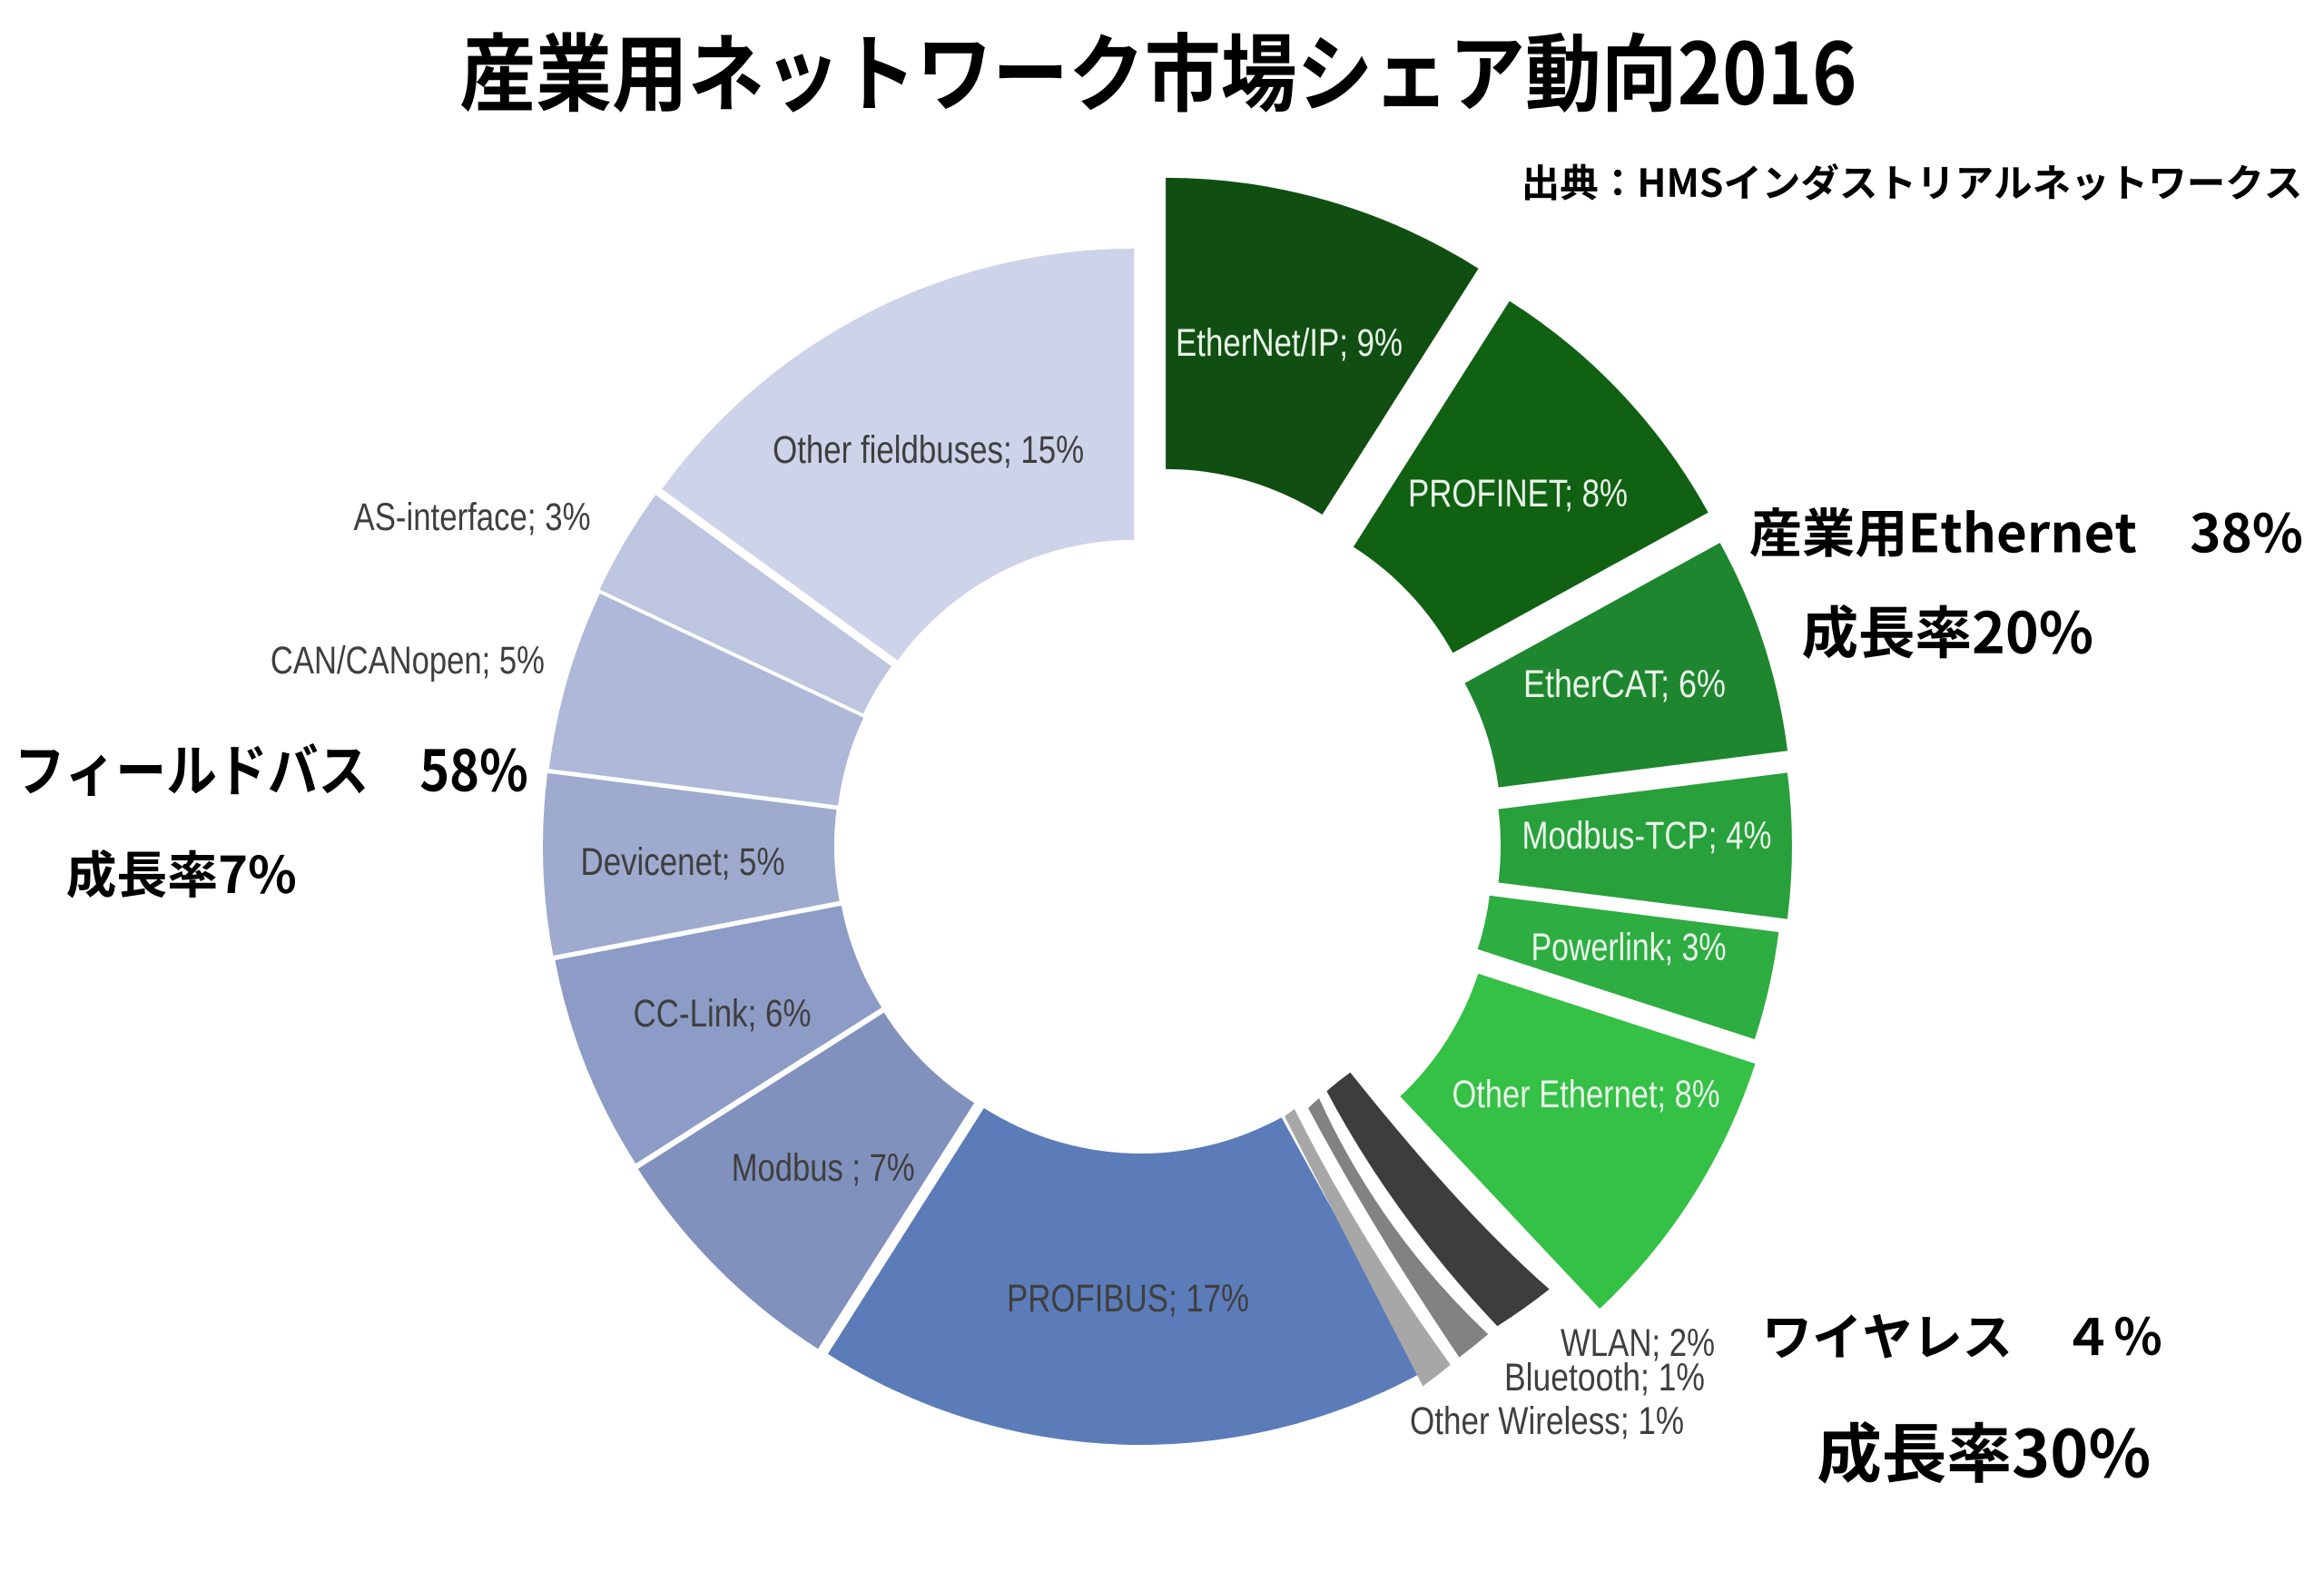 This screenshot has width=2324, height=1571. What do you see at coordinates (1518, 493) in the screenshot?
I see `svg-text: PROFINET; 8%` at bounding box center [1518, 493].